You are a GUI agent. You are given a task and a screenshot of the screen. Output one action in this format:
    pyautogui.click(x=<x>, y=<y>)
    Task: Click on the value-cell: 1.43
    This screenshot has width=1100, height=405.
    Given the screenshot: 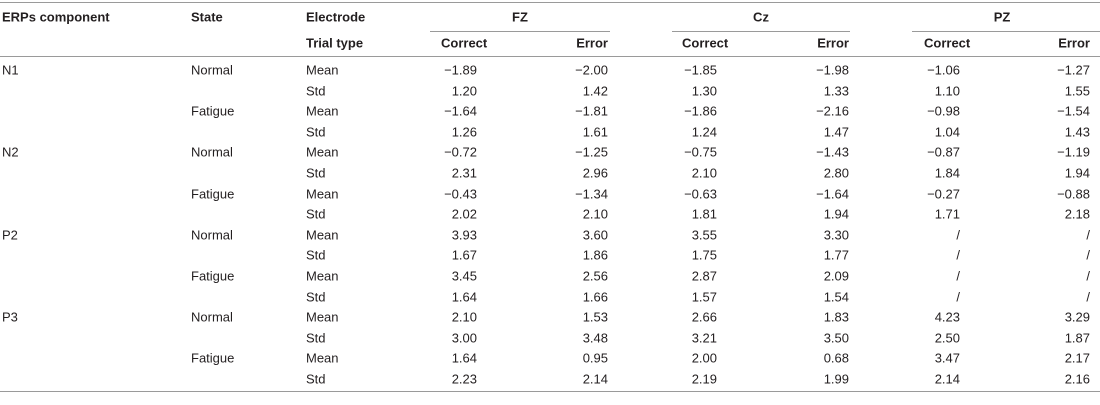 What is the action you would take?
    pyautogui.click(x=1077, y=132)
    